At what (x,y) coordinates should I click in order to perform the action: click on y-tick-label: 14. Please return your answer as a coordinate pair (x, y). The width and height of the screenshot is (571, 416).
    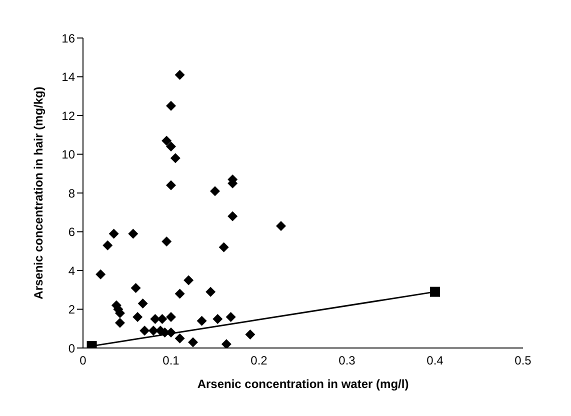
    Looking at the image, I should click on (69, 77).